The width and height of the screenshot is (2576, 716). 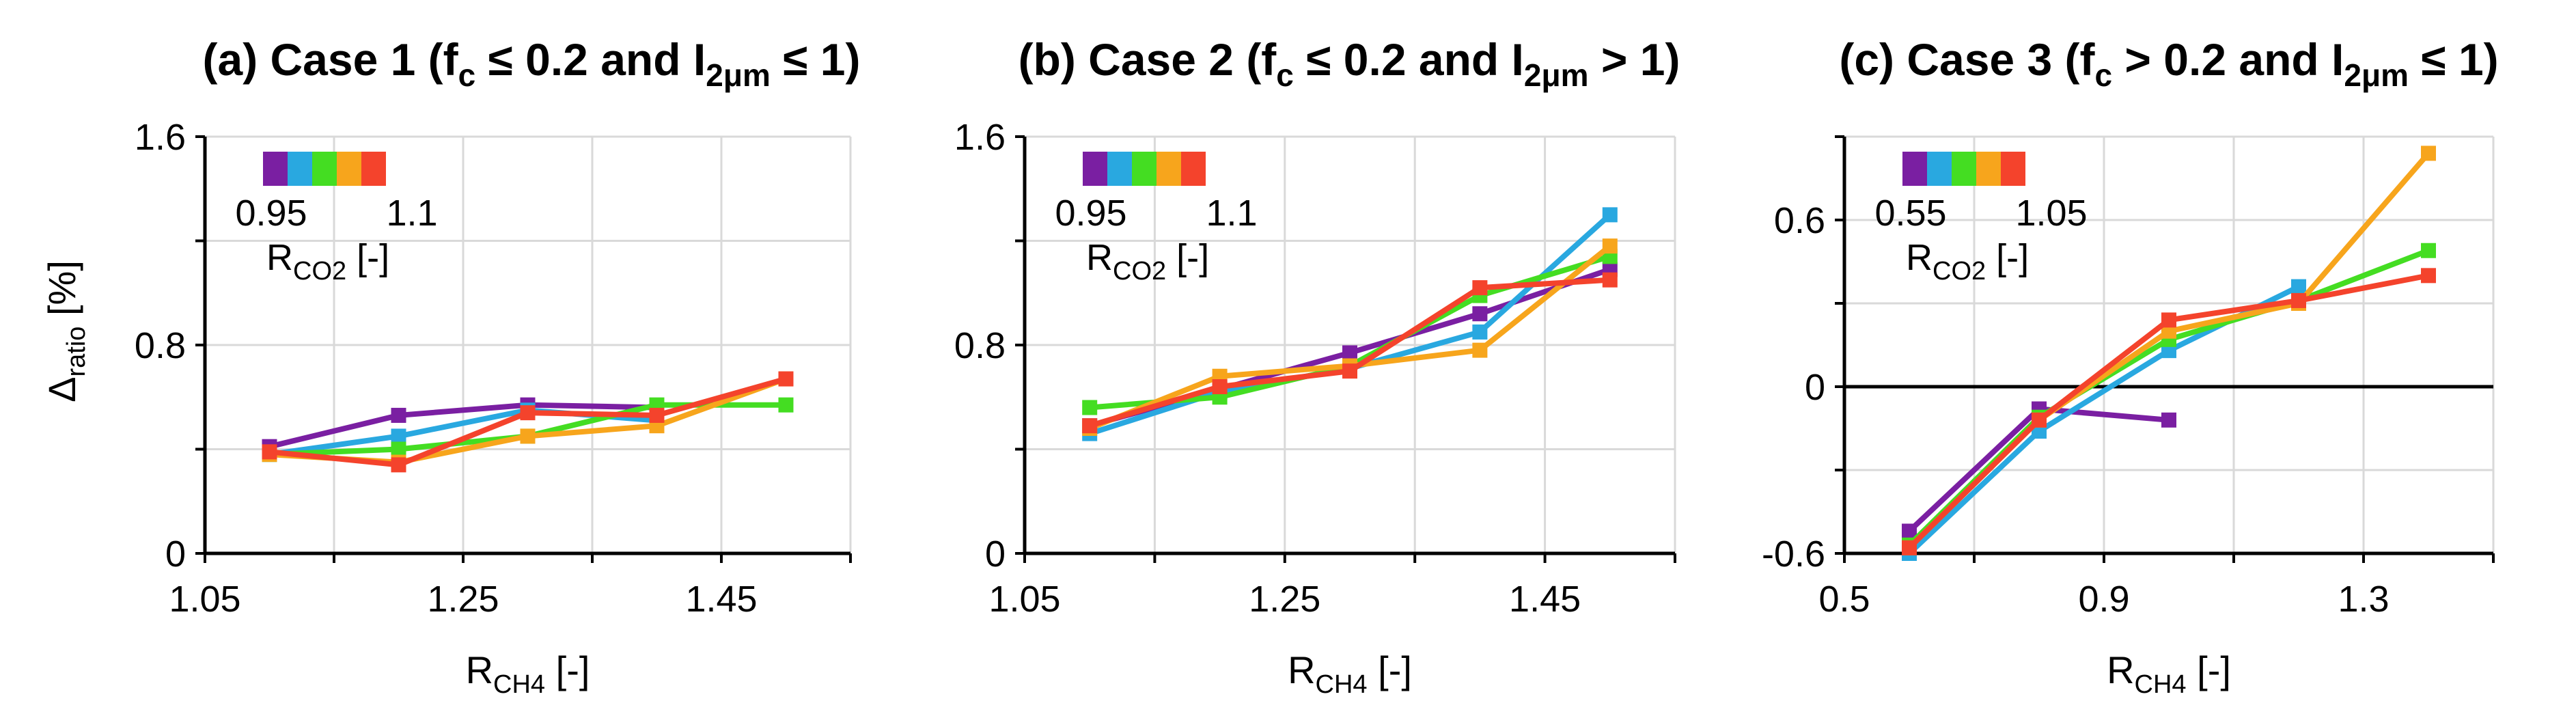 What do you see at coordinates (2007, 257) in the screenshot?
I see `legend-title-text: [-]` at bounding box center [2007, 257].